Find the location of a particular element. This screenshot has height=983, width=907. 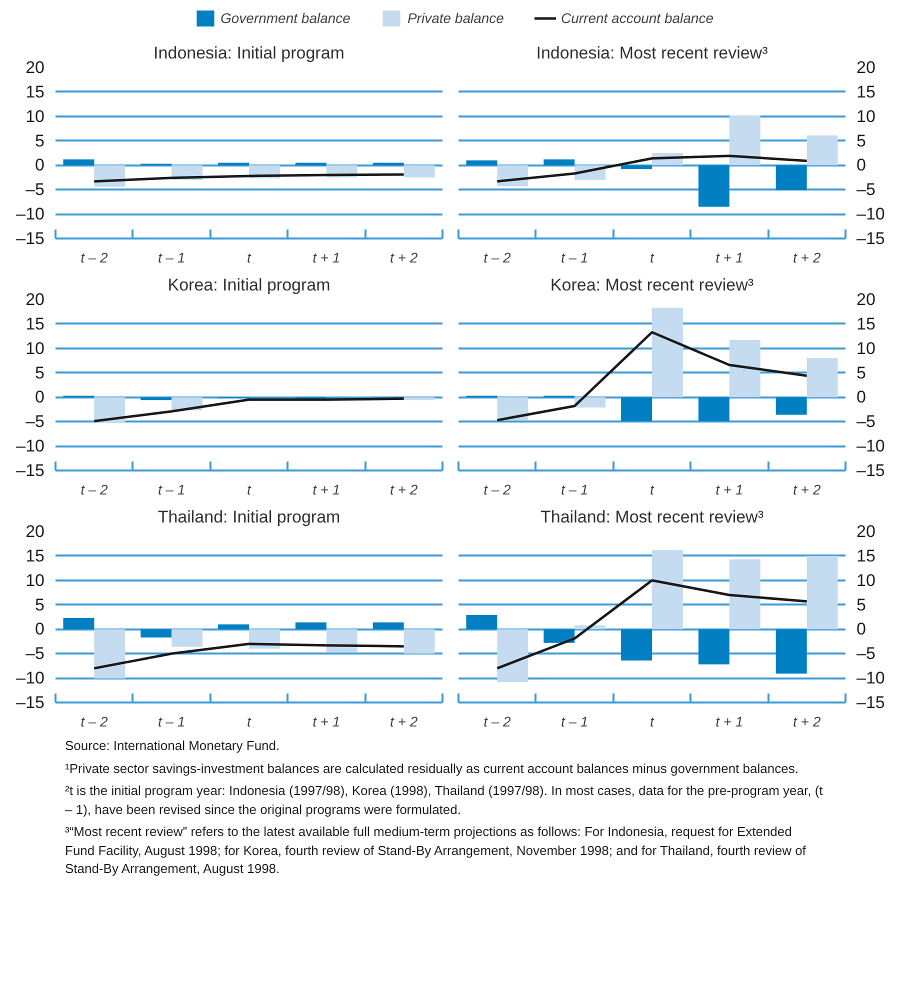

text: ³“Most recent review” refers to the latest available full medium-term projections as follows: For Indonesia, request for Extended Fund Facility, August 1998; for Korea, fourth review of Stand-By Arrangement, November 1998; and for Thailand, fourth review of Stand-By Arrangement, August 1998. is located at coordinates (436, 850).